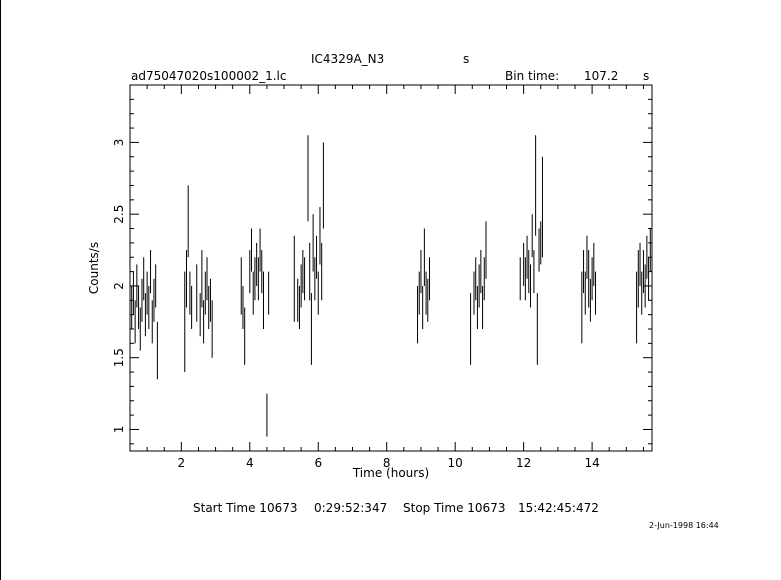  I want to click on y-tick-label: 2.5, so click(119, 214).